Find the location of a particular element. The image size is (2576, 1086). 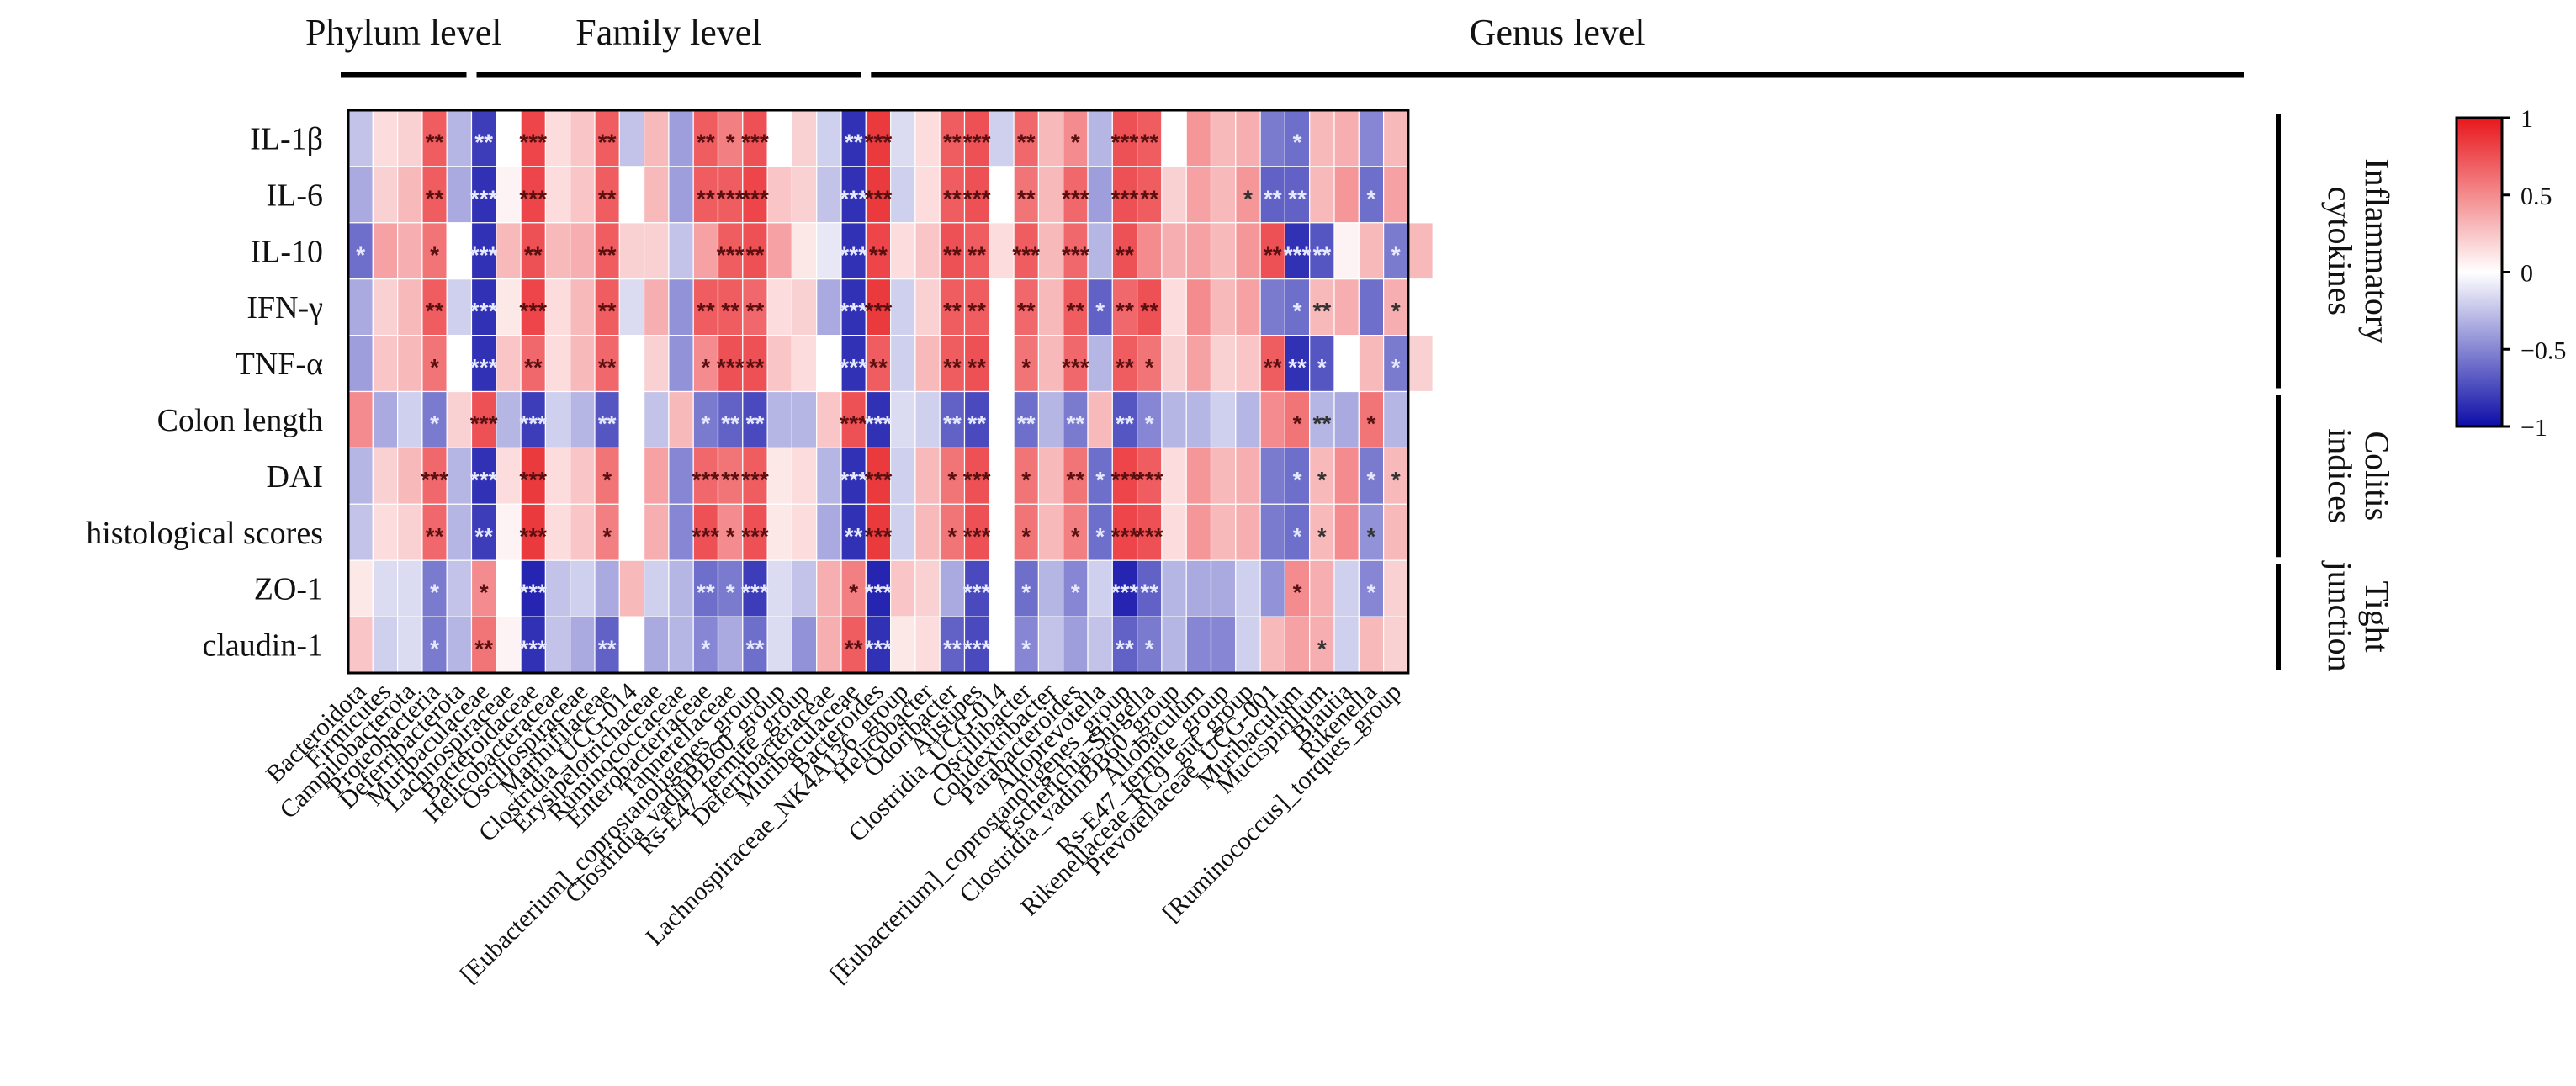

row-group-label: cytokines is located at coordinates (2340, 251).